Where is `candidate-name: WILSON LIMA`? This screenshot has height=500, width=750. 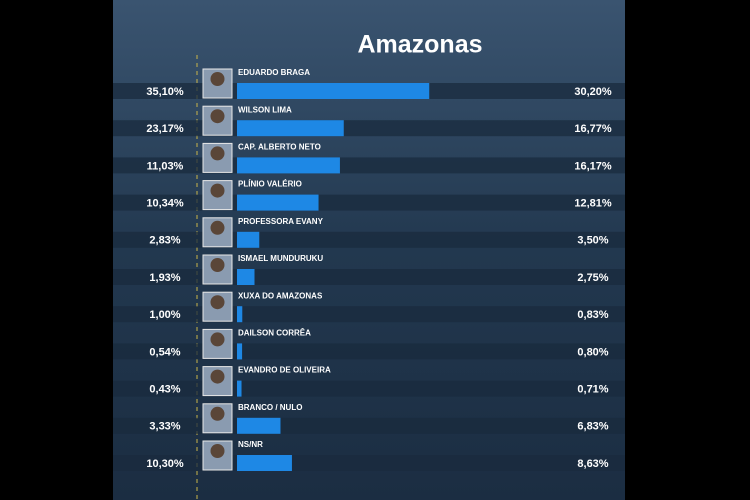
candidate-name: WILSON LIMA is located at coordinates (265, 109).